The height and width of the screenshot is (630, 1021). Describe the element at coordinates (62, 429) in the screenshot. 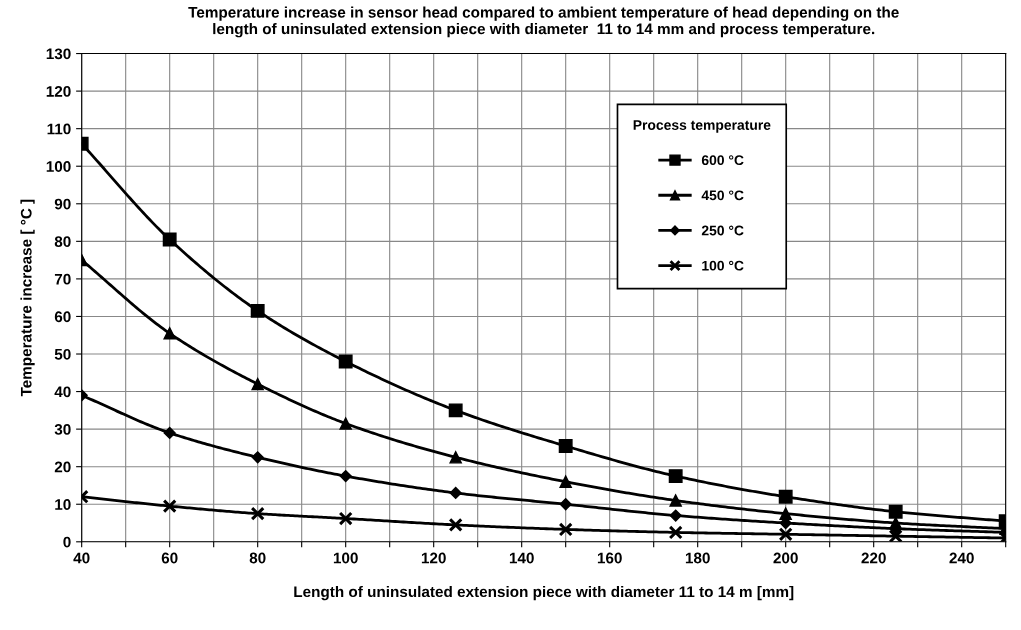

I see `y-tick-label: 30` at that location.